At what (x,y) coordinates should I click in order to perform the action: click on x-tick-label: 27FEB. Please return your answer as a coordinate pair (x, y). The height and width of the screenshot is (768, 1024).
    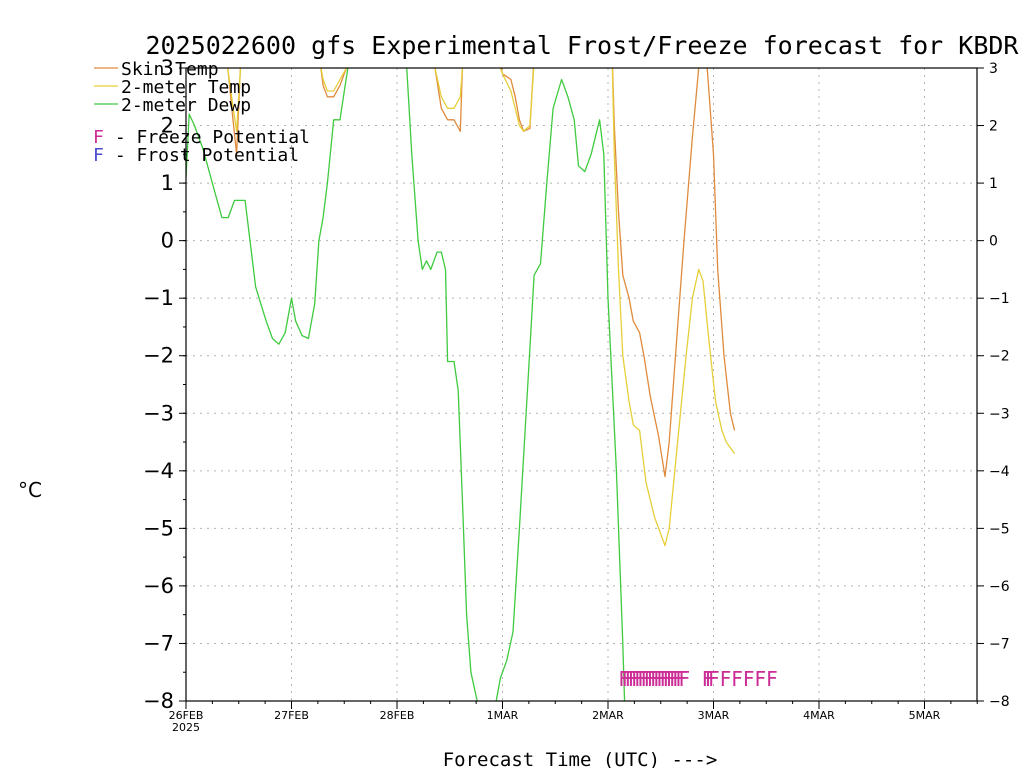
    Looking at the image, I should click on (291, 715).